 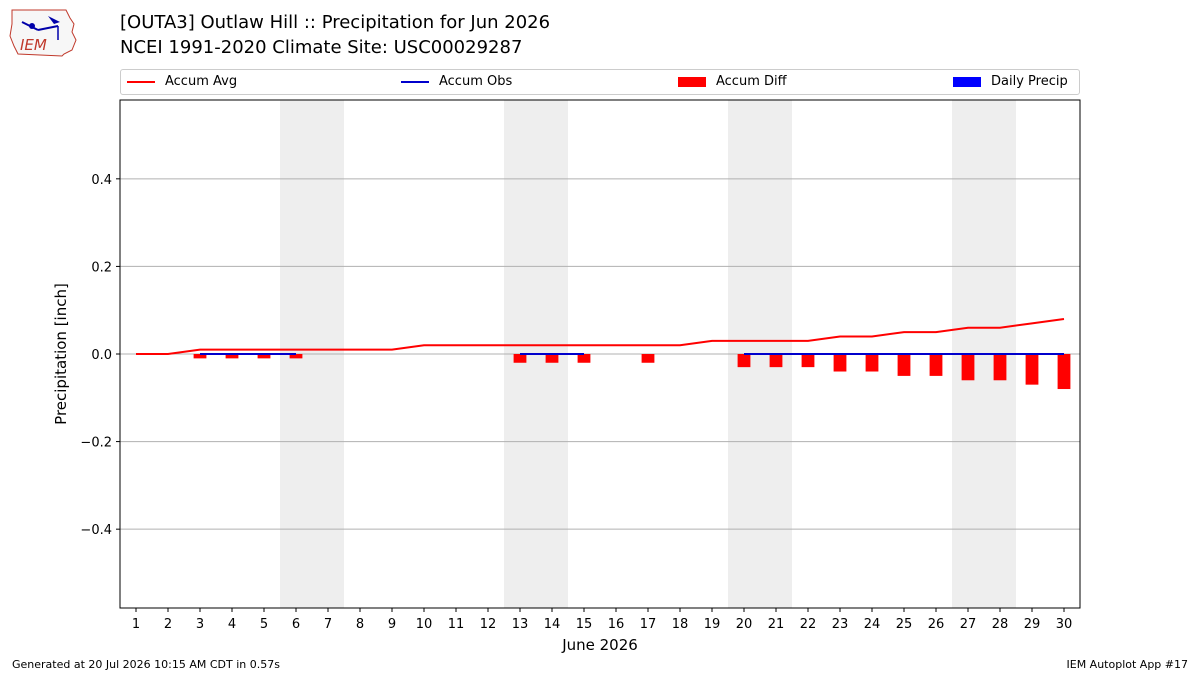 I want to click on accum-avg-line, so click(x=600, y=336).